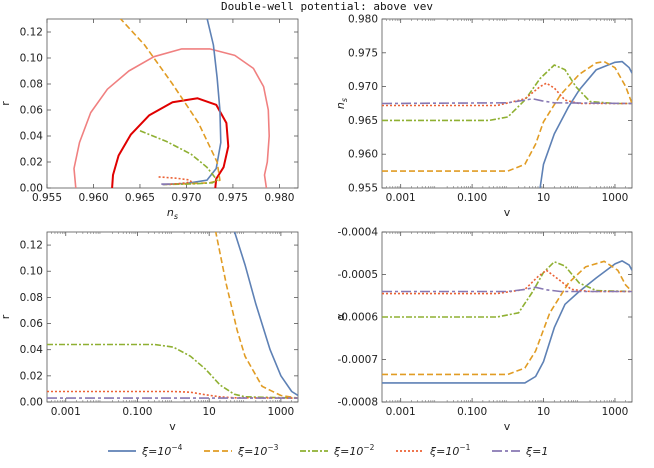  Describe the element at coordinates (357, 318) in the screenshot. I see `y-tick-label: -0.0006` at that location.